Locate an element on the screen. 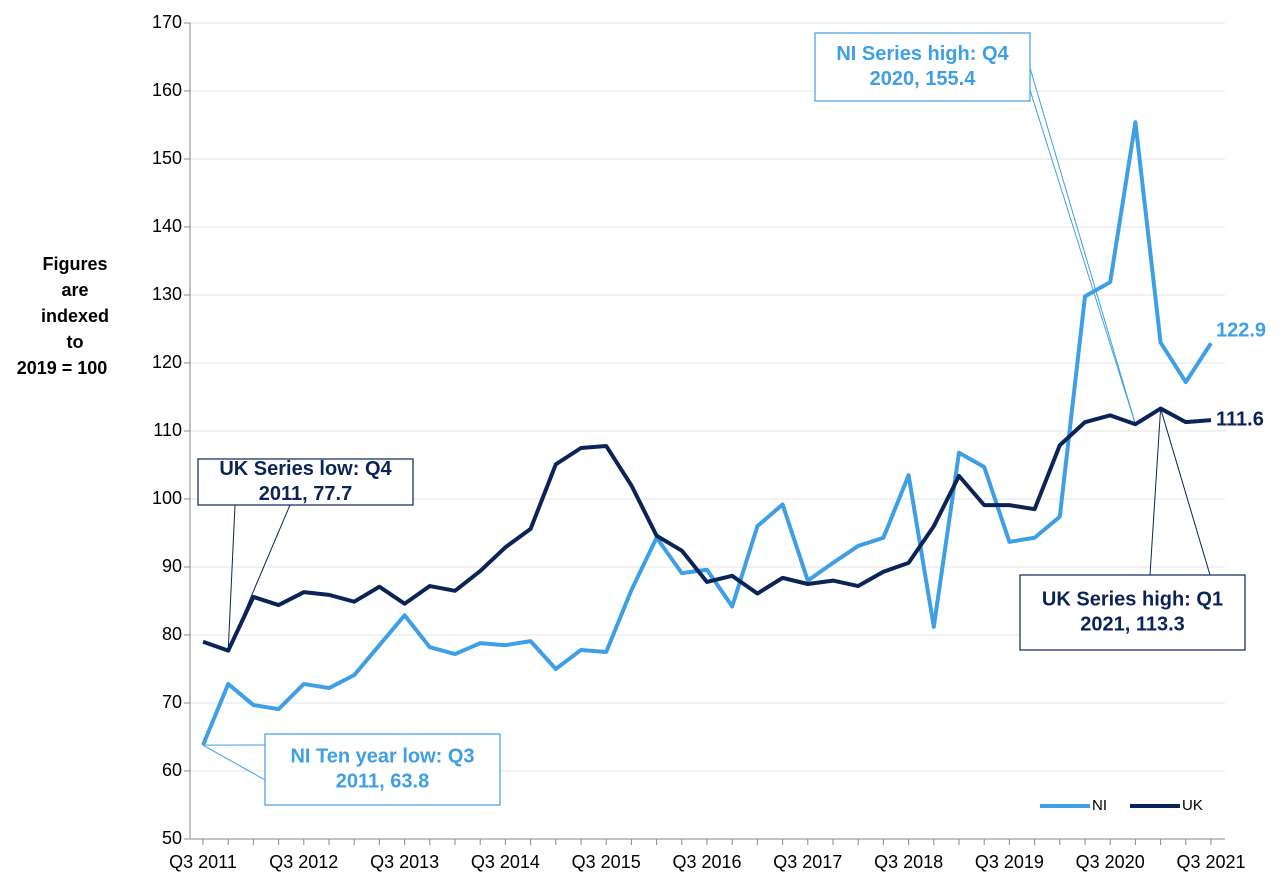 The width and height of the screenshot is (1283, 879). legend-label: NI is located at coordinates (1099, 805).